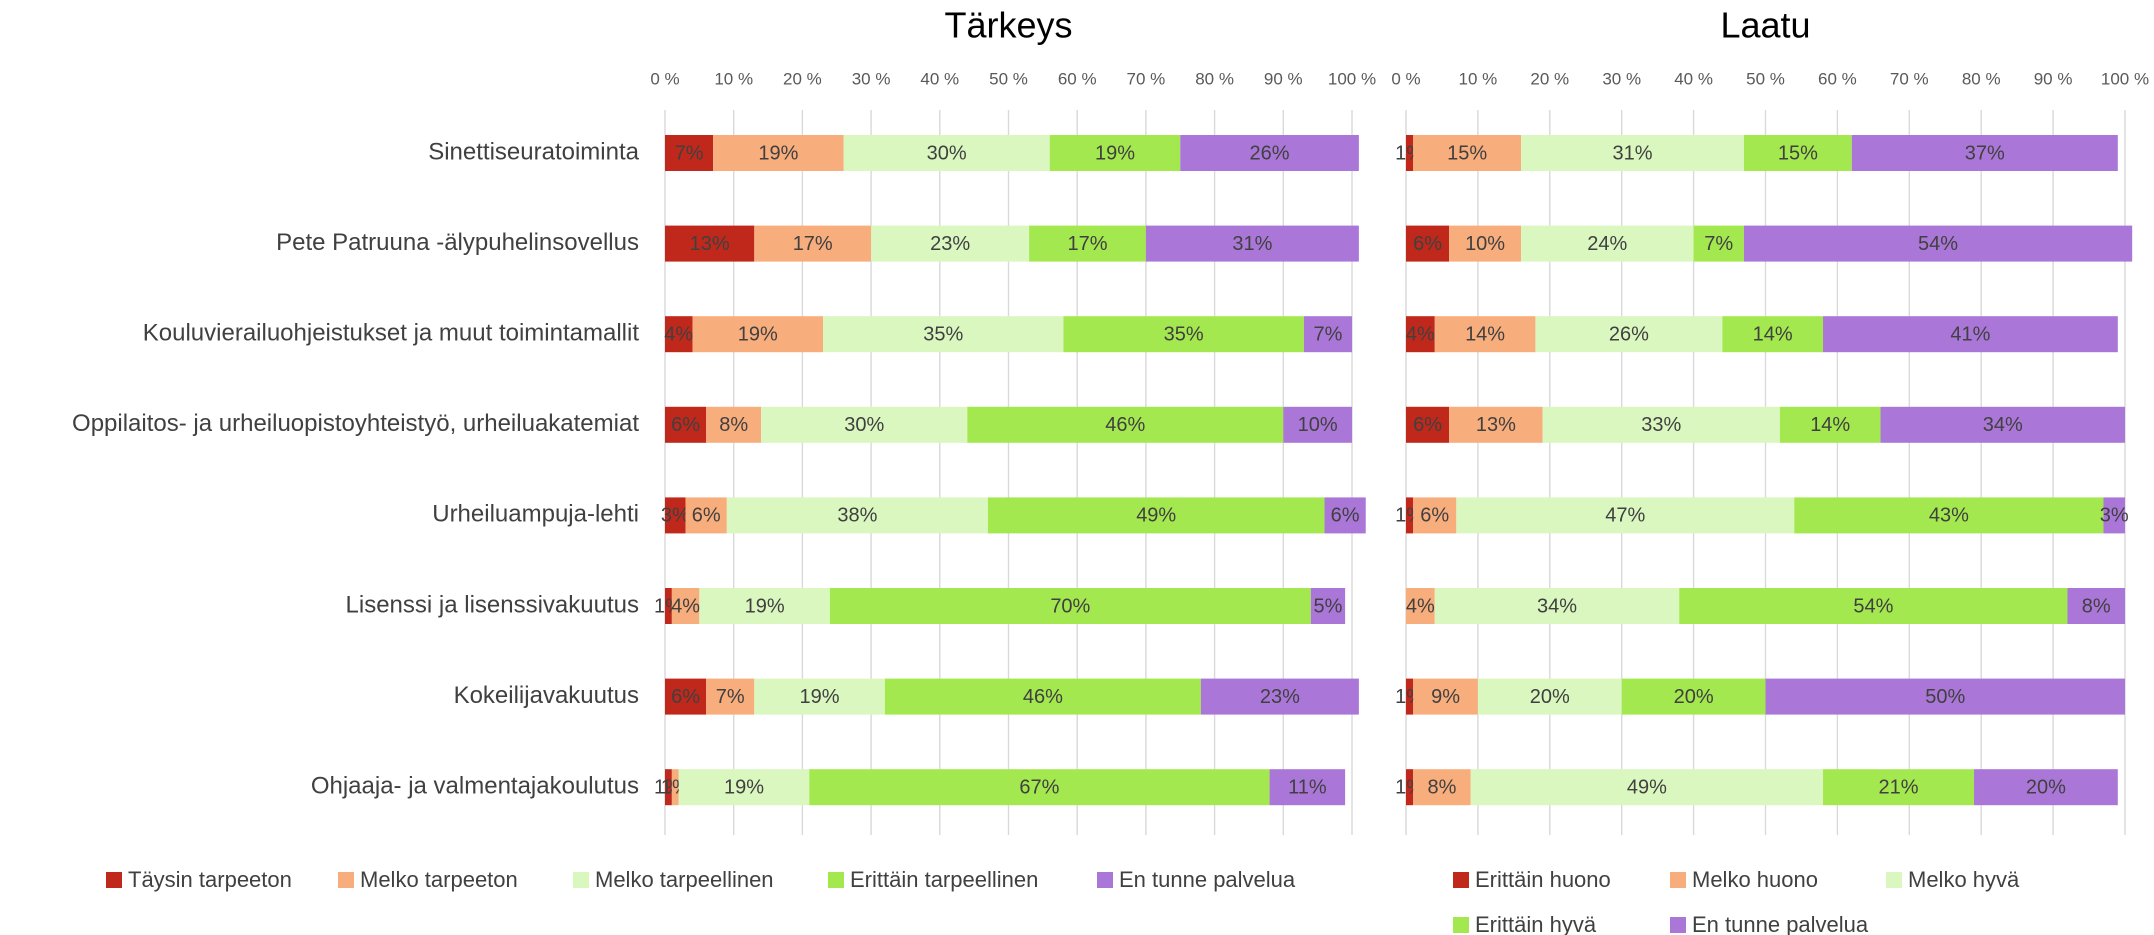 This screenshot has height=935, width=2154. I want to click on data-label: 3%, so click(675, 516).